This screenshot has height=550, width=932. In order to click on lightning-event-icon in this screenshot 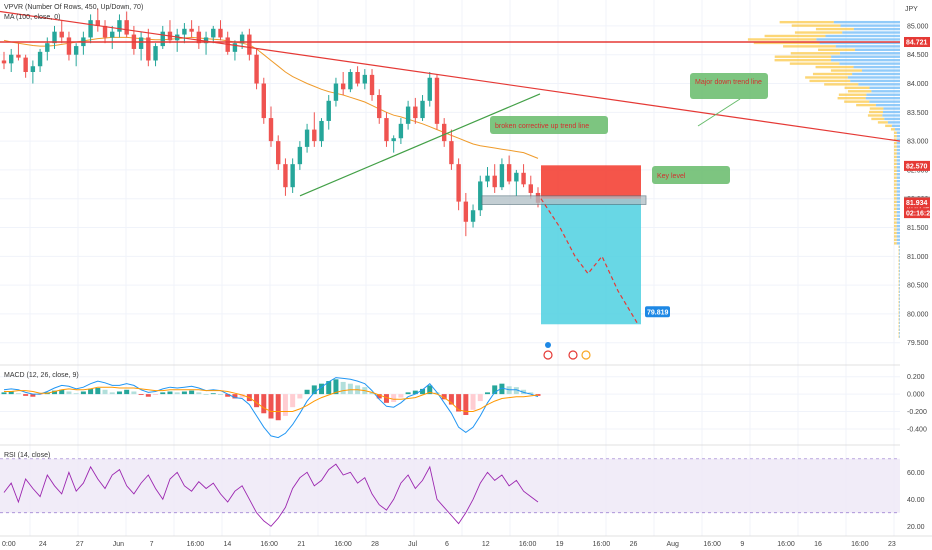, I will do `click(586, 355)`.